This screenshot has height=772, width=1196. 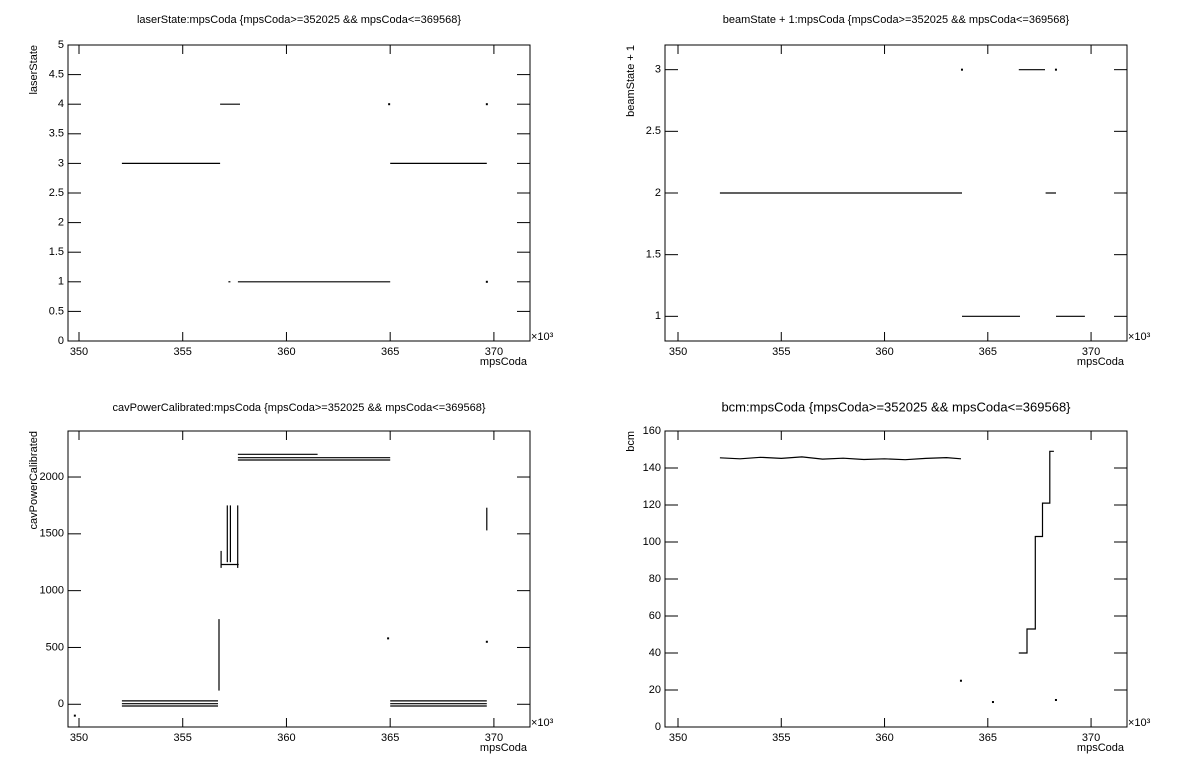 What do you see at coordinates (655, 579) in the screenshot?
I see `y-tick-label: 80` at bounding box center [655, 579].